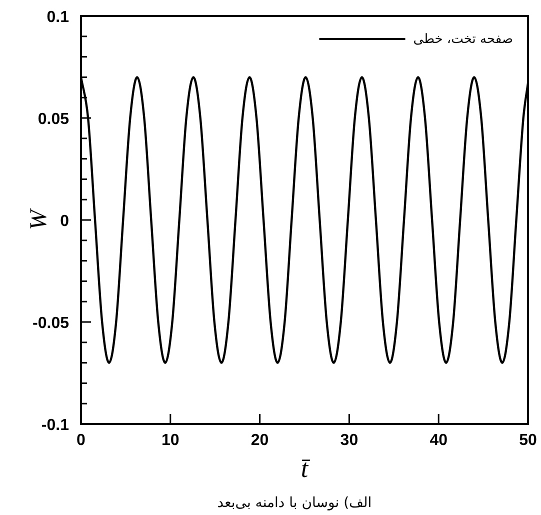  Describe the element at coordinates (51, 323) in the screenshot. I see `y-tick-label: -0.05` at that location.